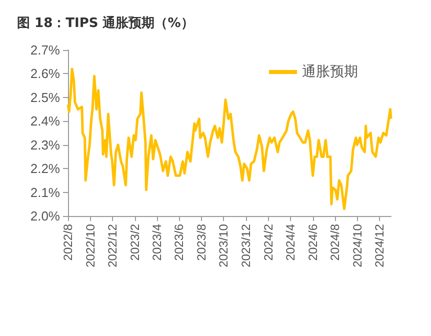 The height and width of the screenshot is (336, 431). What do you see at coordinates (135, 242) in the screenshot?
I see `x-tick-label: 2023/2` at bounding box center [135, 242].